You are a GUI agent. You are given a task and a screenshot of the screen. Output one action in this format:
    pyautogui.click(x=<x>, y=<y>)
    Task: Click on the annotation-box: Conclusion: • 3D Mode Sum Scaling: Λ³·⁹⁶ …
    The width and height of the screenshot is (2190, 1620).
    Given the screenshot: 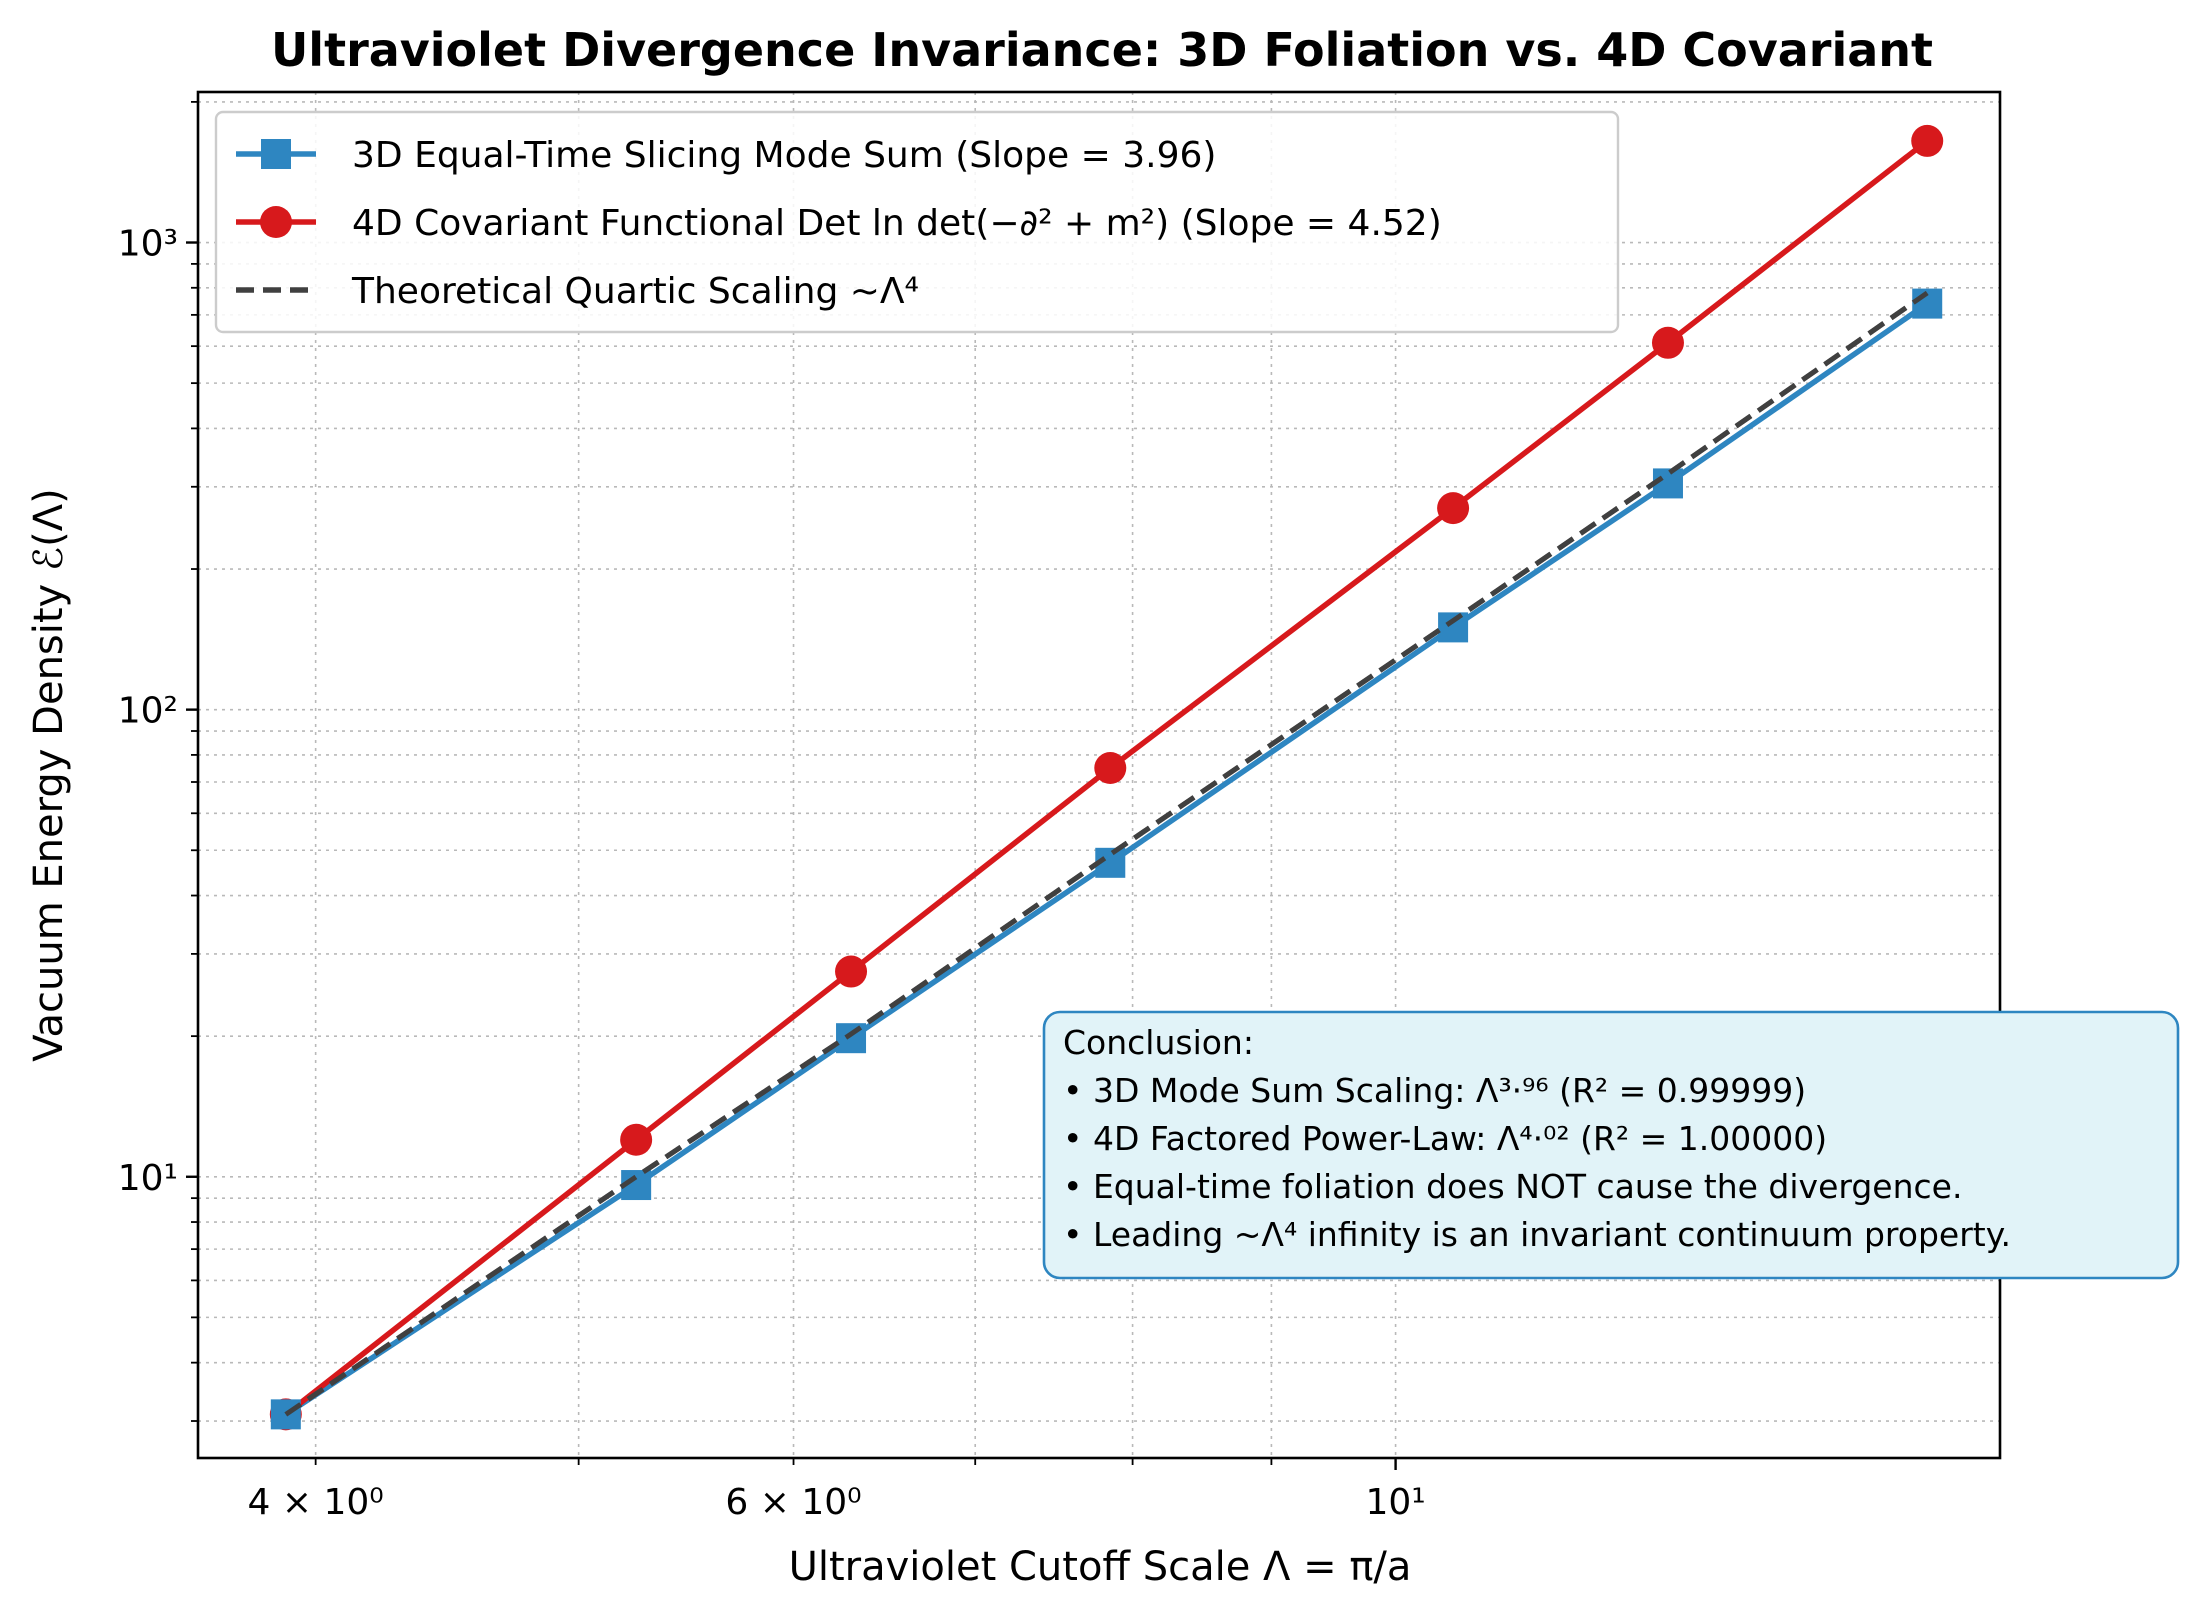 What is the action you would take?
    pyautogui.click(x=1611, y=1145)
    